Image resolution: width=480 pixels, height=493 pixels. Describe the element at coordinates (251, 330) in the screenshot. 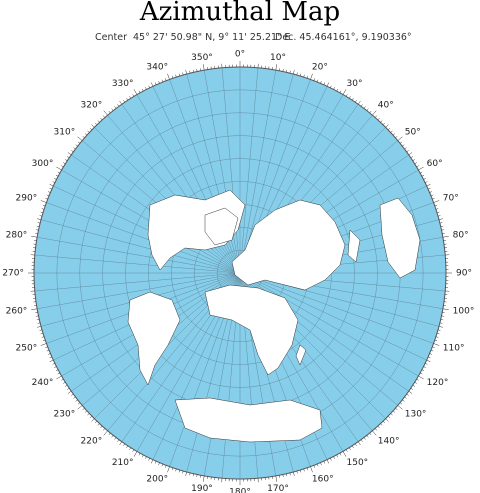

I see `africa` at that location.